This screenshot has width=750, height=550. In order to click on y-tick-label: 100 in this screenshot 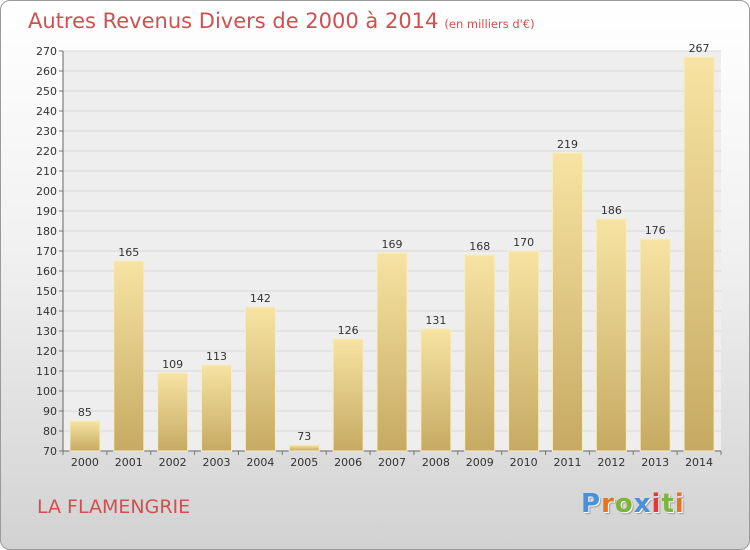, I will do `click(46, 391)`.